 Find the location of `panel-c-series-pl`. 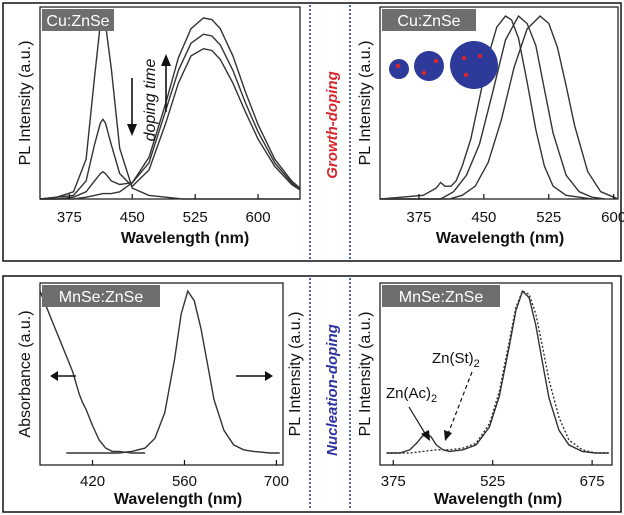

panel-c-series-pl is located at coordinates (173, 371).